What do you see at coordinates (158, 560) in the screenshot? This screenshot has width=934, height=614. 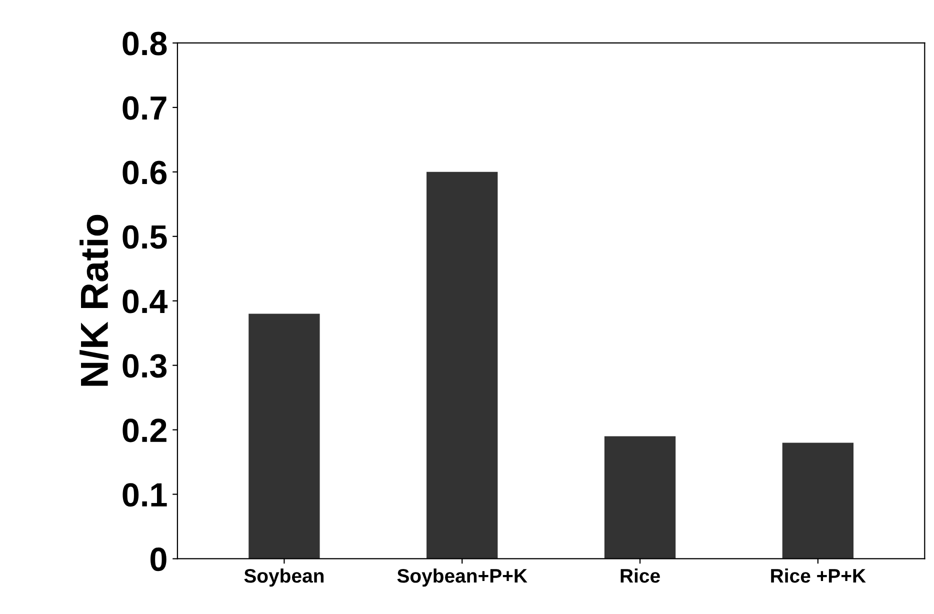 I see `y-tick-label: 0` at bounding box center [158, 560].